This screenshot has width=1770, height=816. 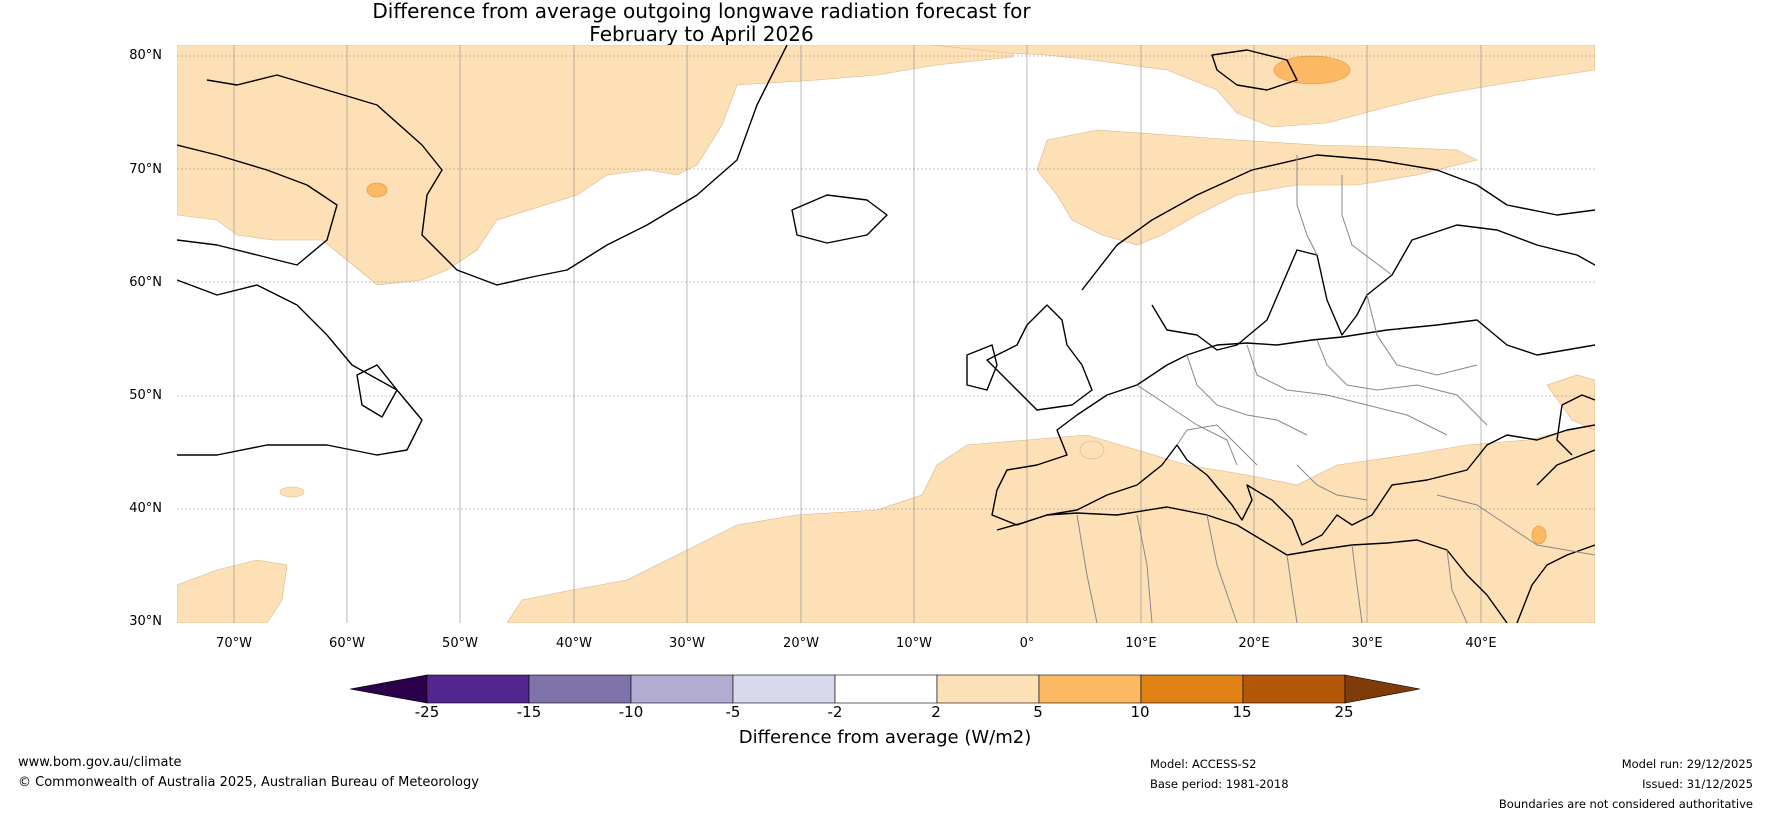 I want to click on colorbar-tick: 15, so click(x=1242, y=712).